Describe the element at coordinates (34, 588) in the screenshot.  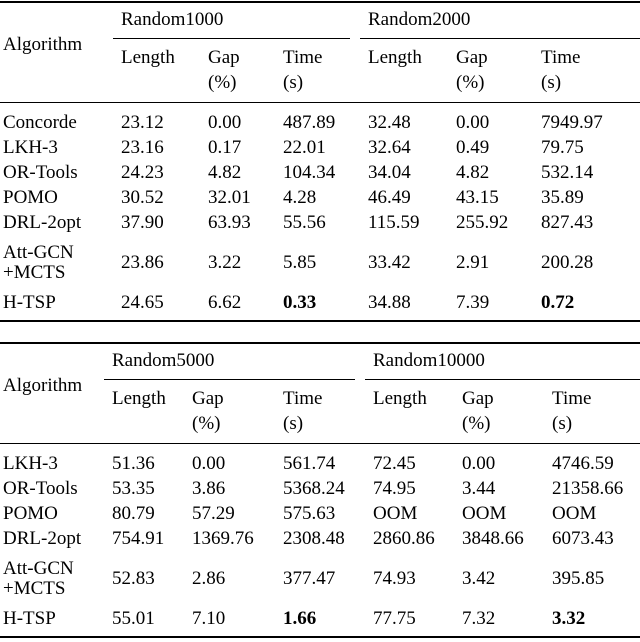
I see `row-label: +MCTS` at that location.